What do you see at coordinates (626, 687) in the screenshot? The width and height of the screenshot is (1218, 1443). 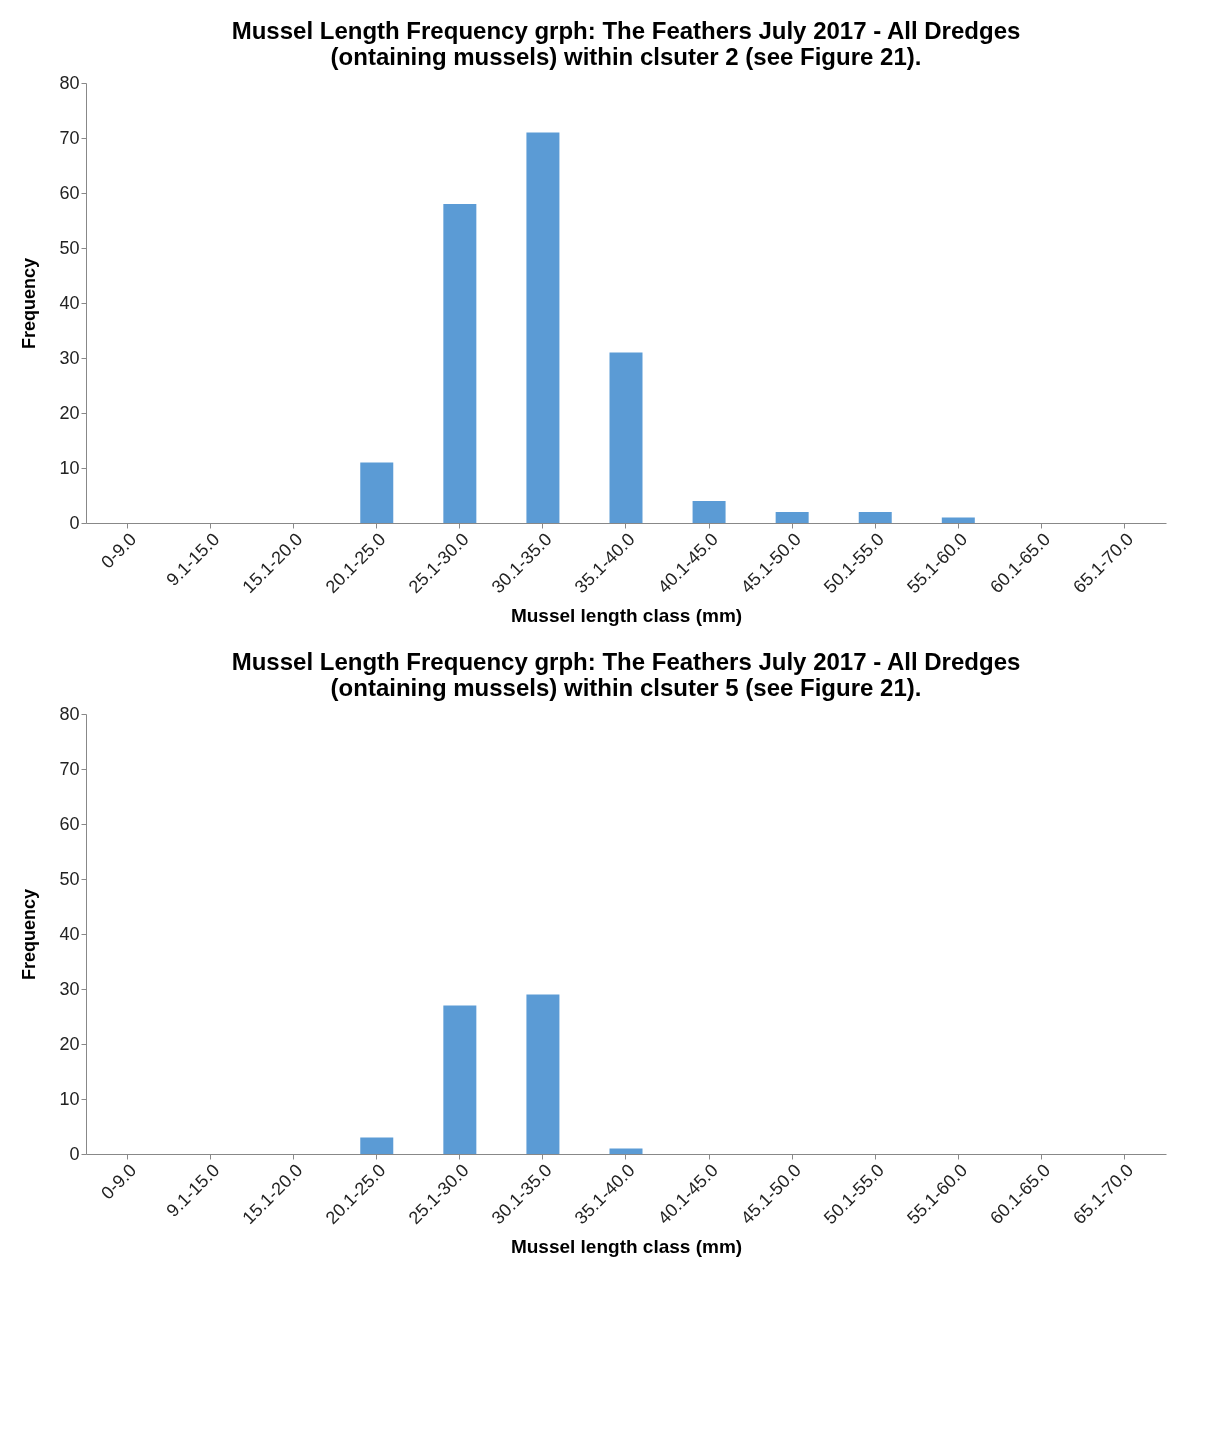 I see `text: (ontaining mussels) within clsuter 5 (see Figure 21).` at bounding box center [626, 687].